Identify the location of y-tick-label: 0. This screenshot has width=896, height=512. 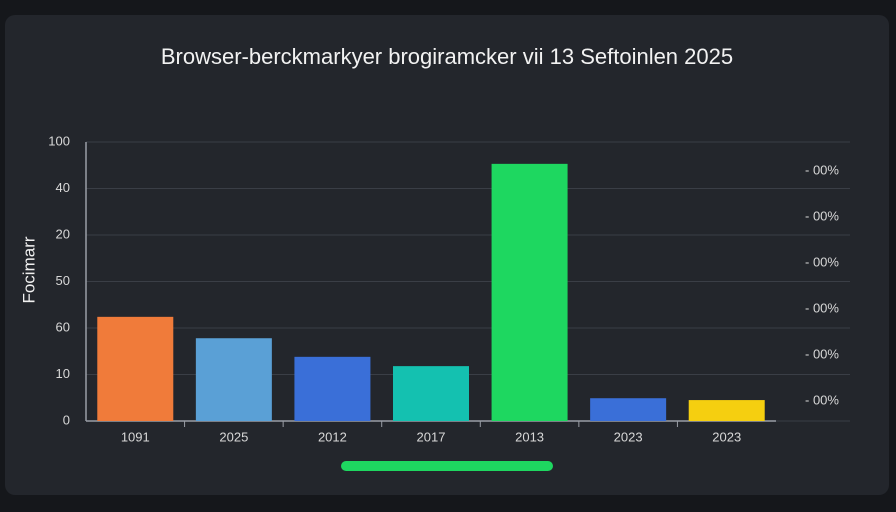
(66, 419).